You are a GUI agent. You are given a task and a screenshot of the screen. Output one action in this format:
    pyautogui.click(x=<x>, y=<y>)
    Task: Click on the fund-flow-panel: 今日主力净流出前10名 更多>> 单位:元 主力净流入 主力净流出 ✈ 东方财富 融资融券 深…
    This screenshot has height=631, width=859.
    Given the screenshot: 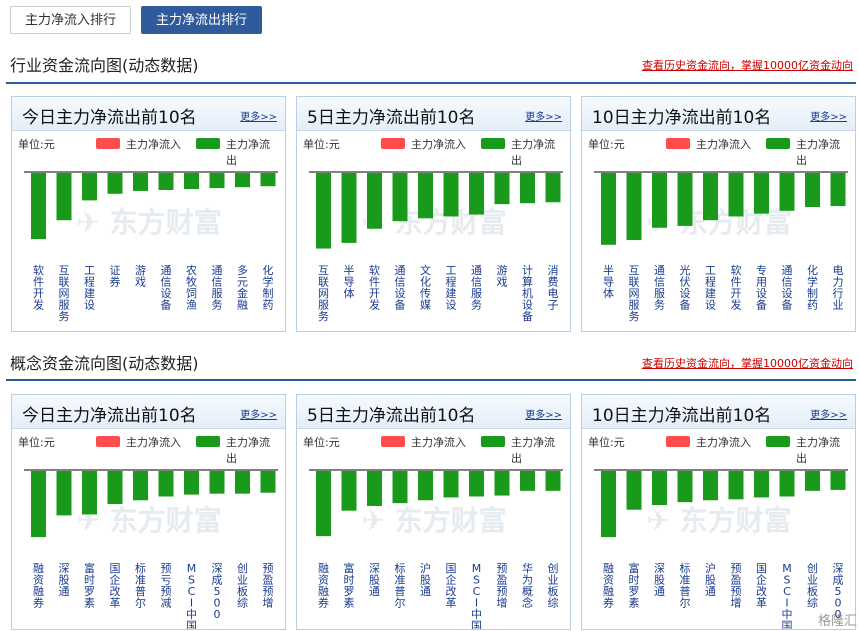 What is the action you would take?
    pyautogui.click(x=148, y=512)
    